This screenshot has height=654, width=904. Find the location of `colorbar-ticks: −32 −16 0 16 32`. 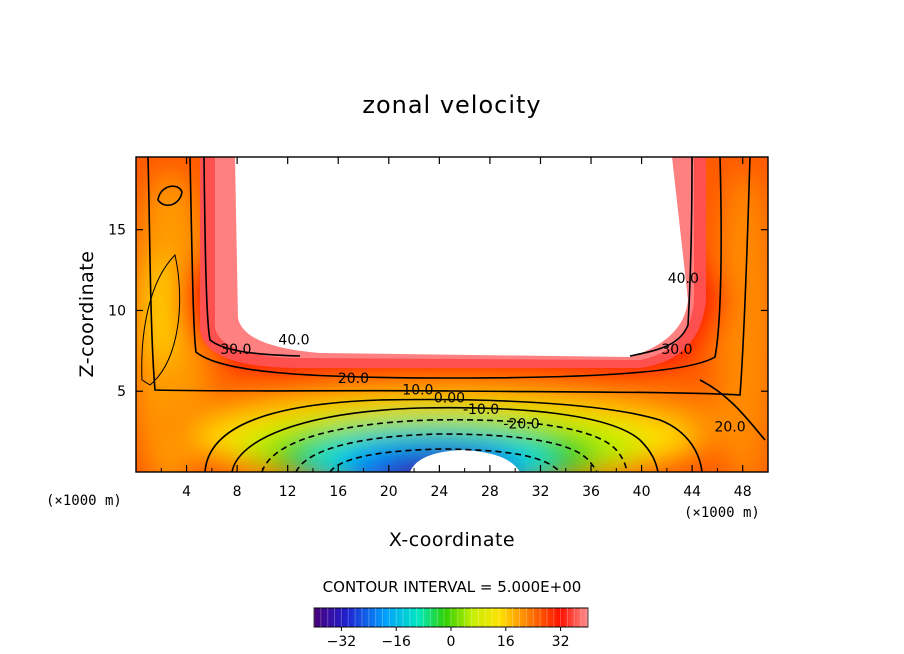

colorbar-ticks: −32 −16 0 16 32 is located at coordinates (451, 629).